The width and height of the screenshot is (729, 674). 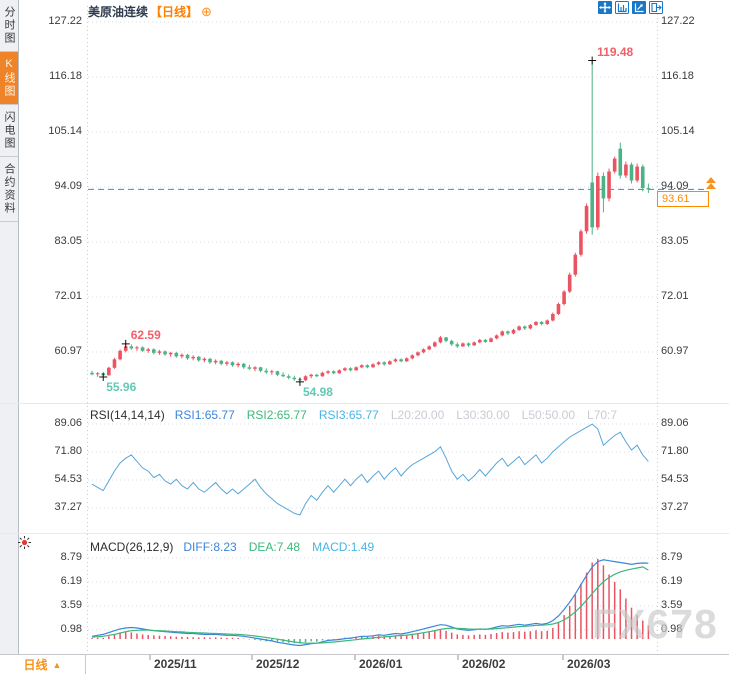 I want to click on x-axis-label: 2025/12, so click(x=278, y=664).